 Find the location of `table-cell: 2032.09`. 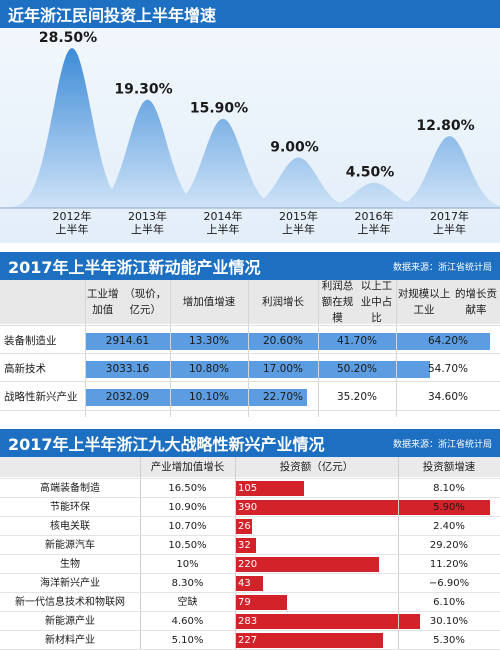

table-cell: 2032.09 is located at coordinates (127, 397).